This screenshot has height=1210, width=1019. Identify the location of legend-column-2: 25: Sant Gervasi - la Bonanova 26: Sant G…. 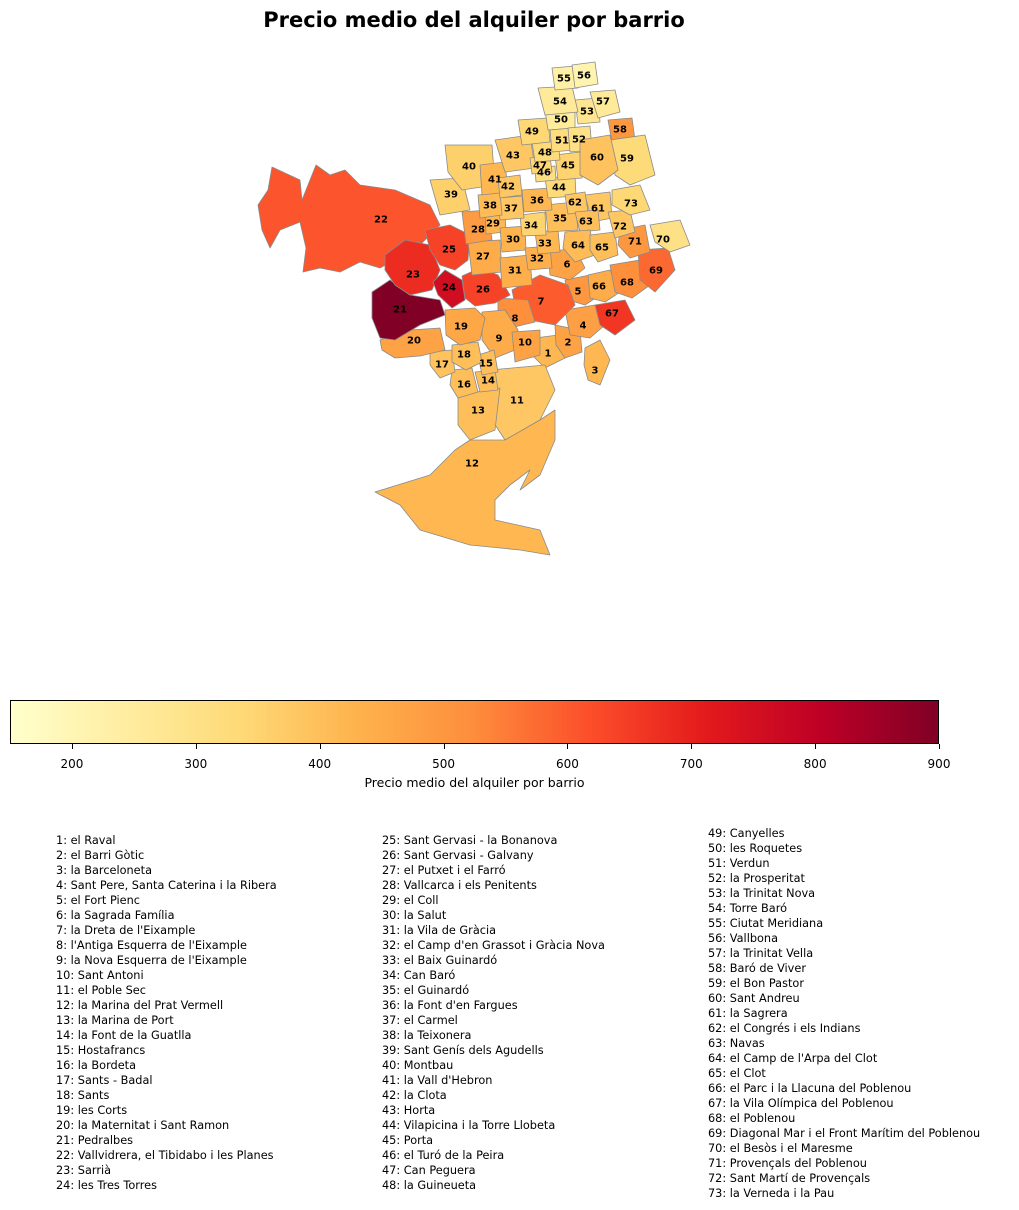
(493, 1013).